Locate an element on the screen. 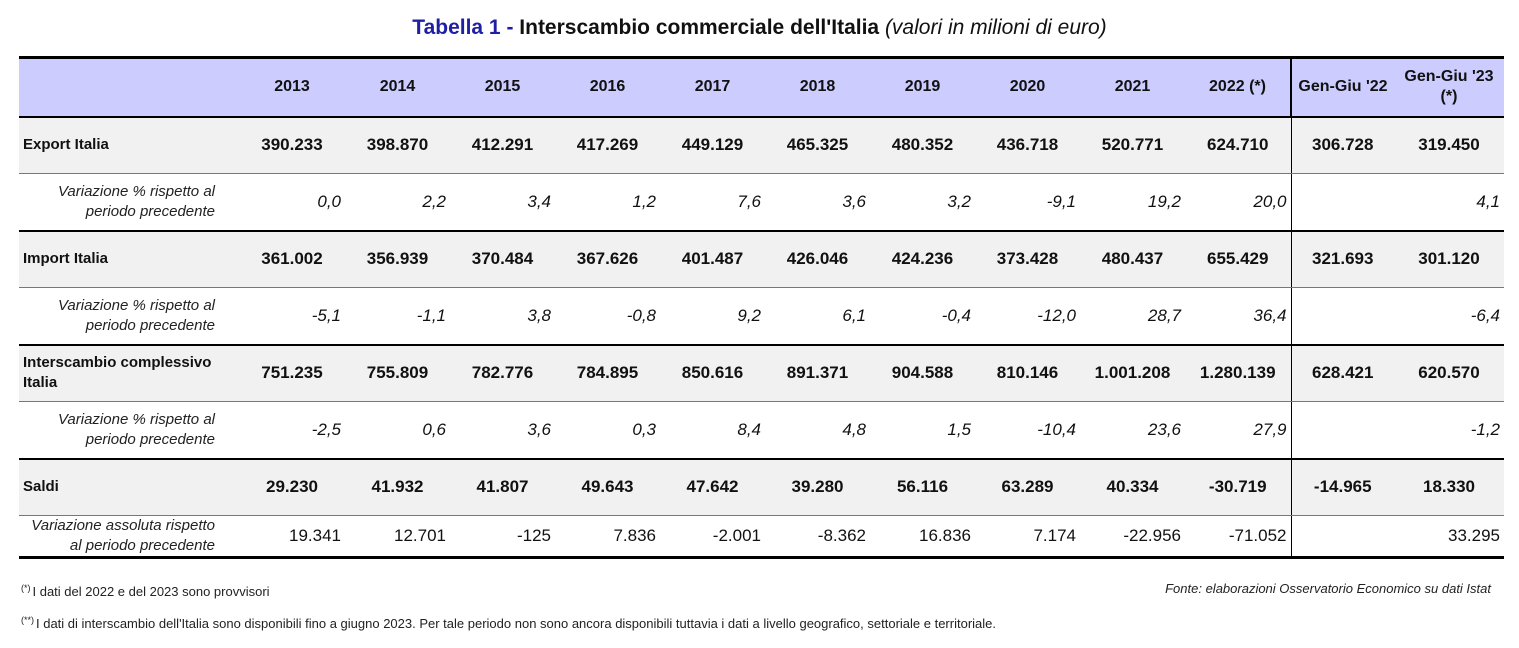 This screenshot has height=648, width=1519. table-cell: -5,1 is located at coordinates (292, 316).